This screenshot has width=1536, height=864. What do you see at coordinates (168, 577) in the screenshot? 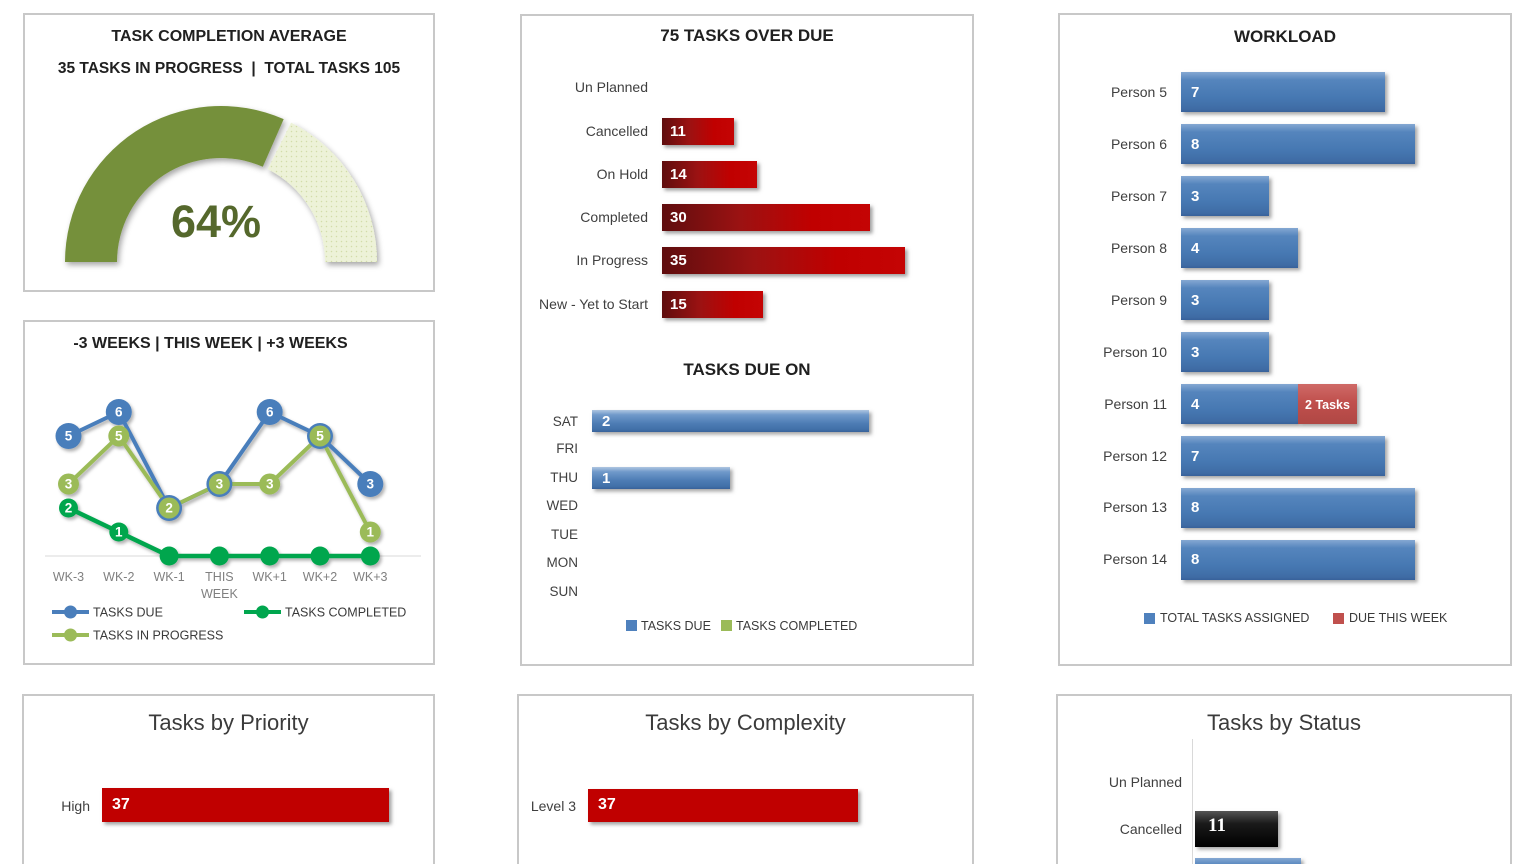
I see `svg-text: WK-1` at bounding box center [168, 577].